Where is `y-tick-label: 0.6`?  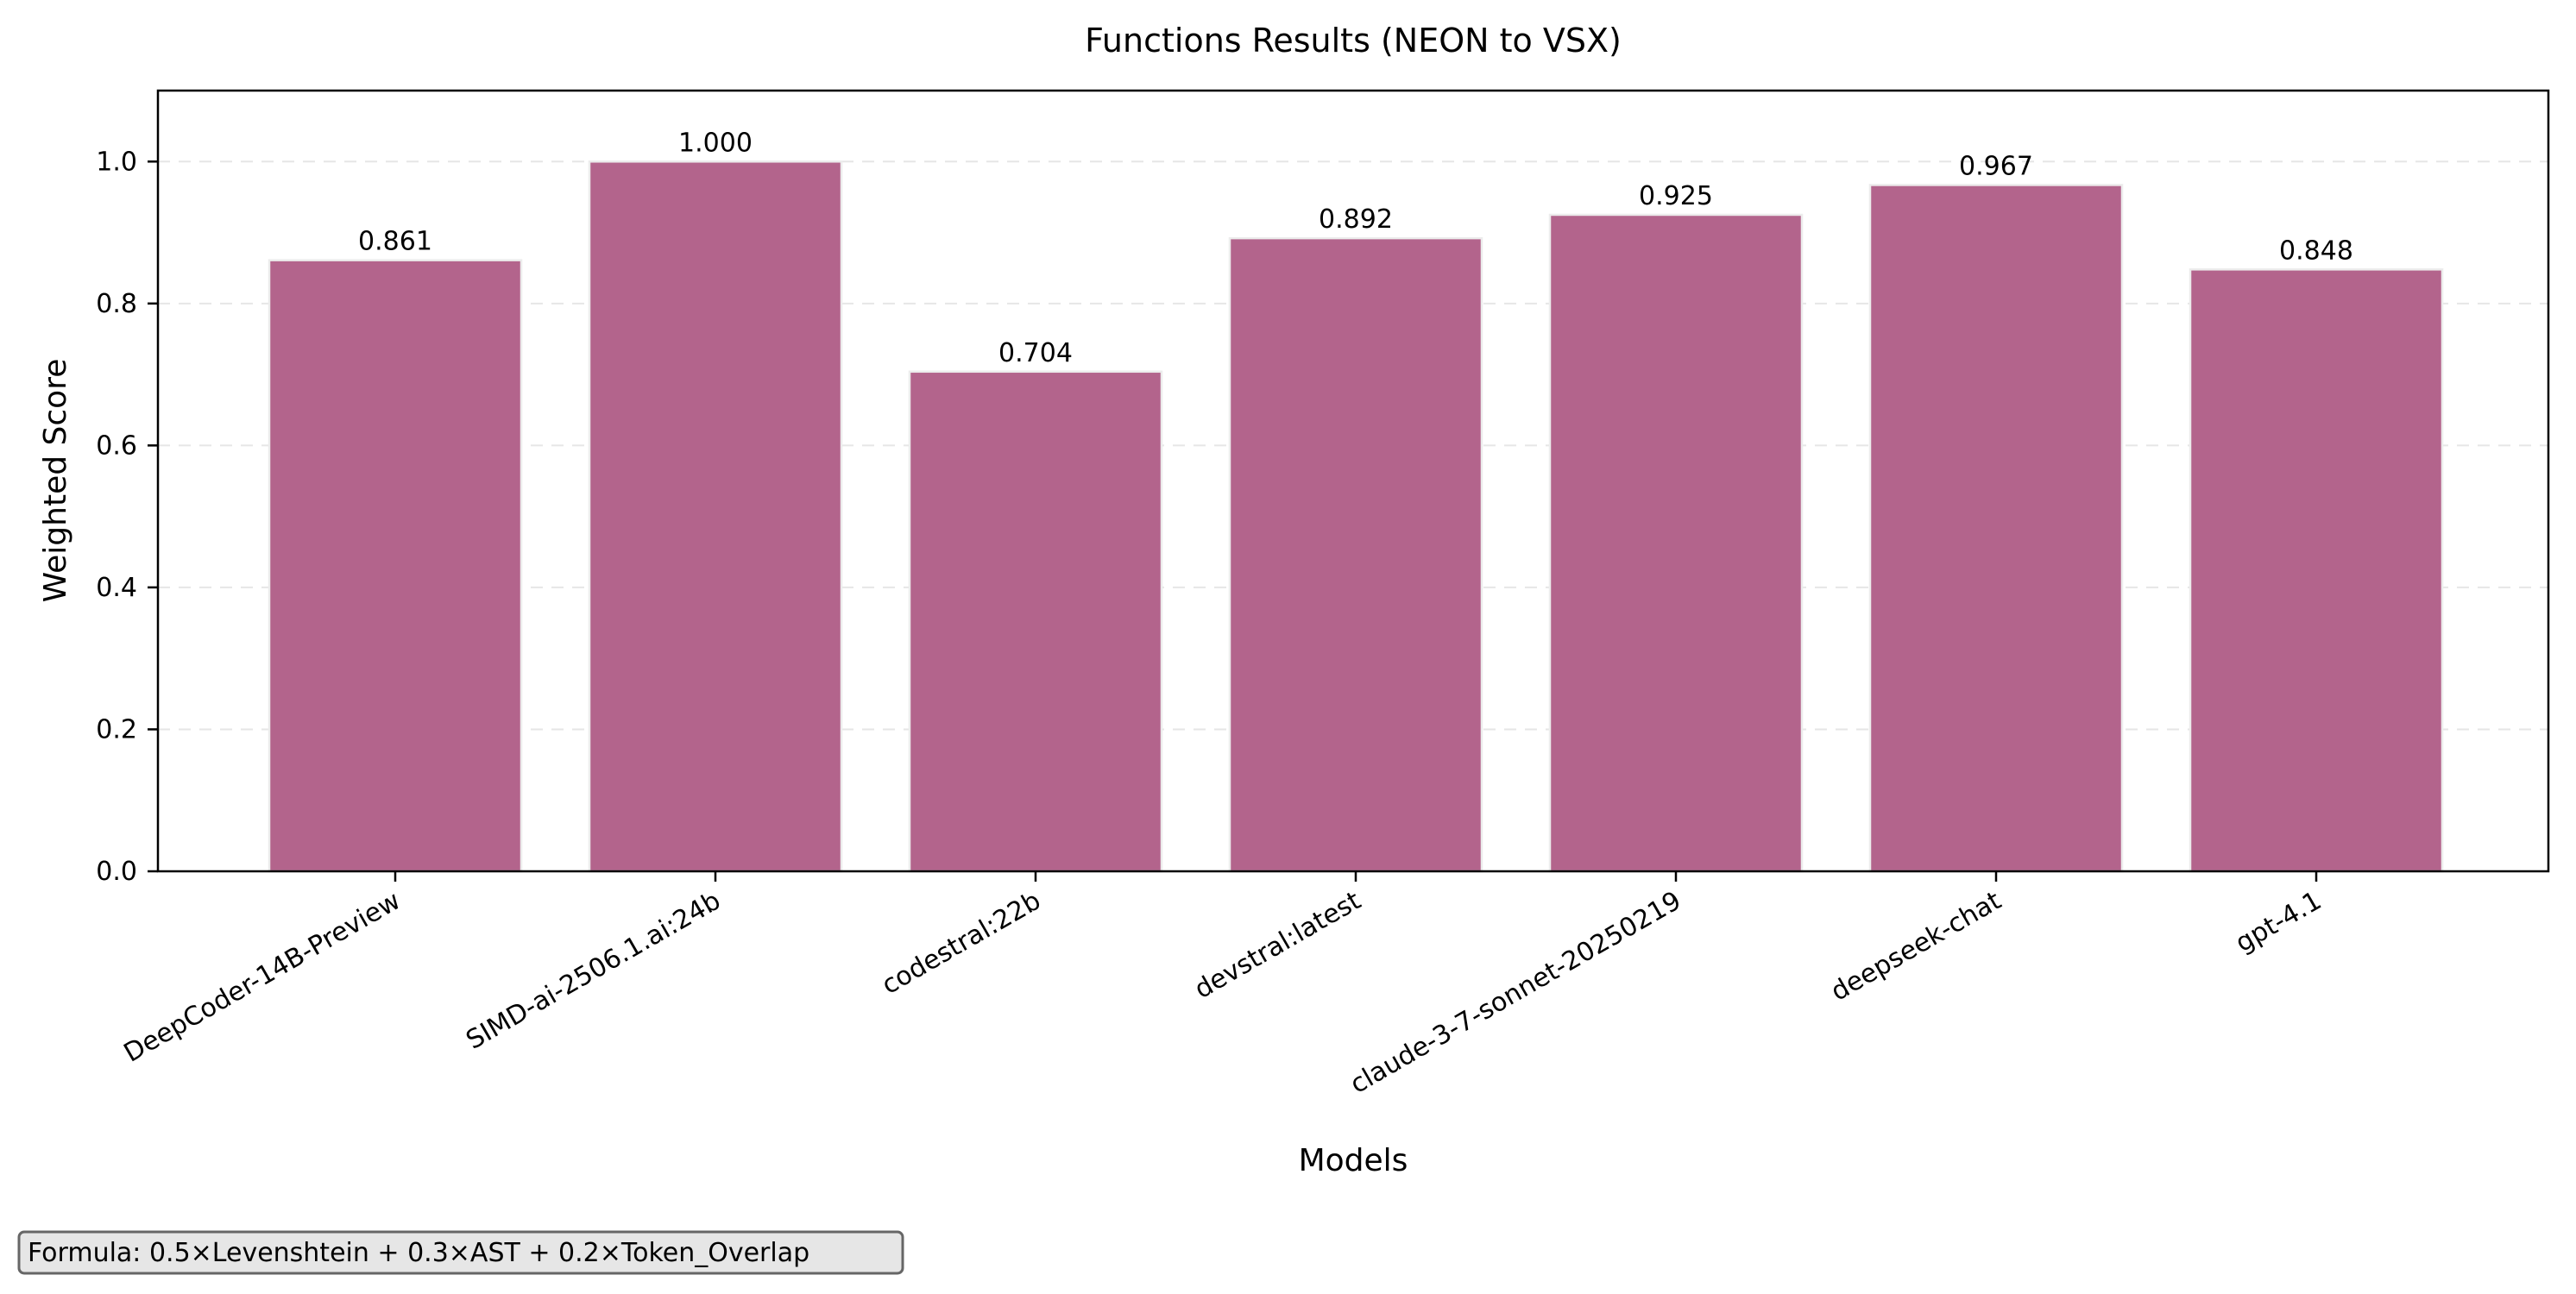 y-tick-label: 0.6 is located at coordinates (116, 445).